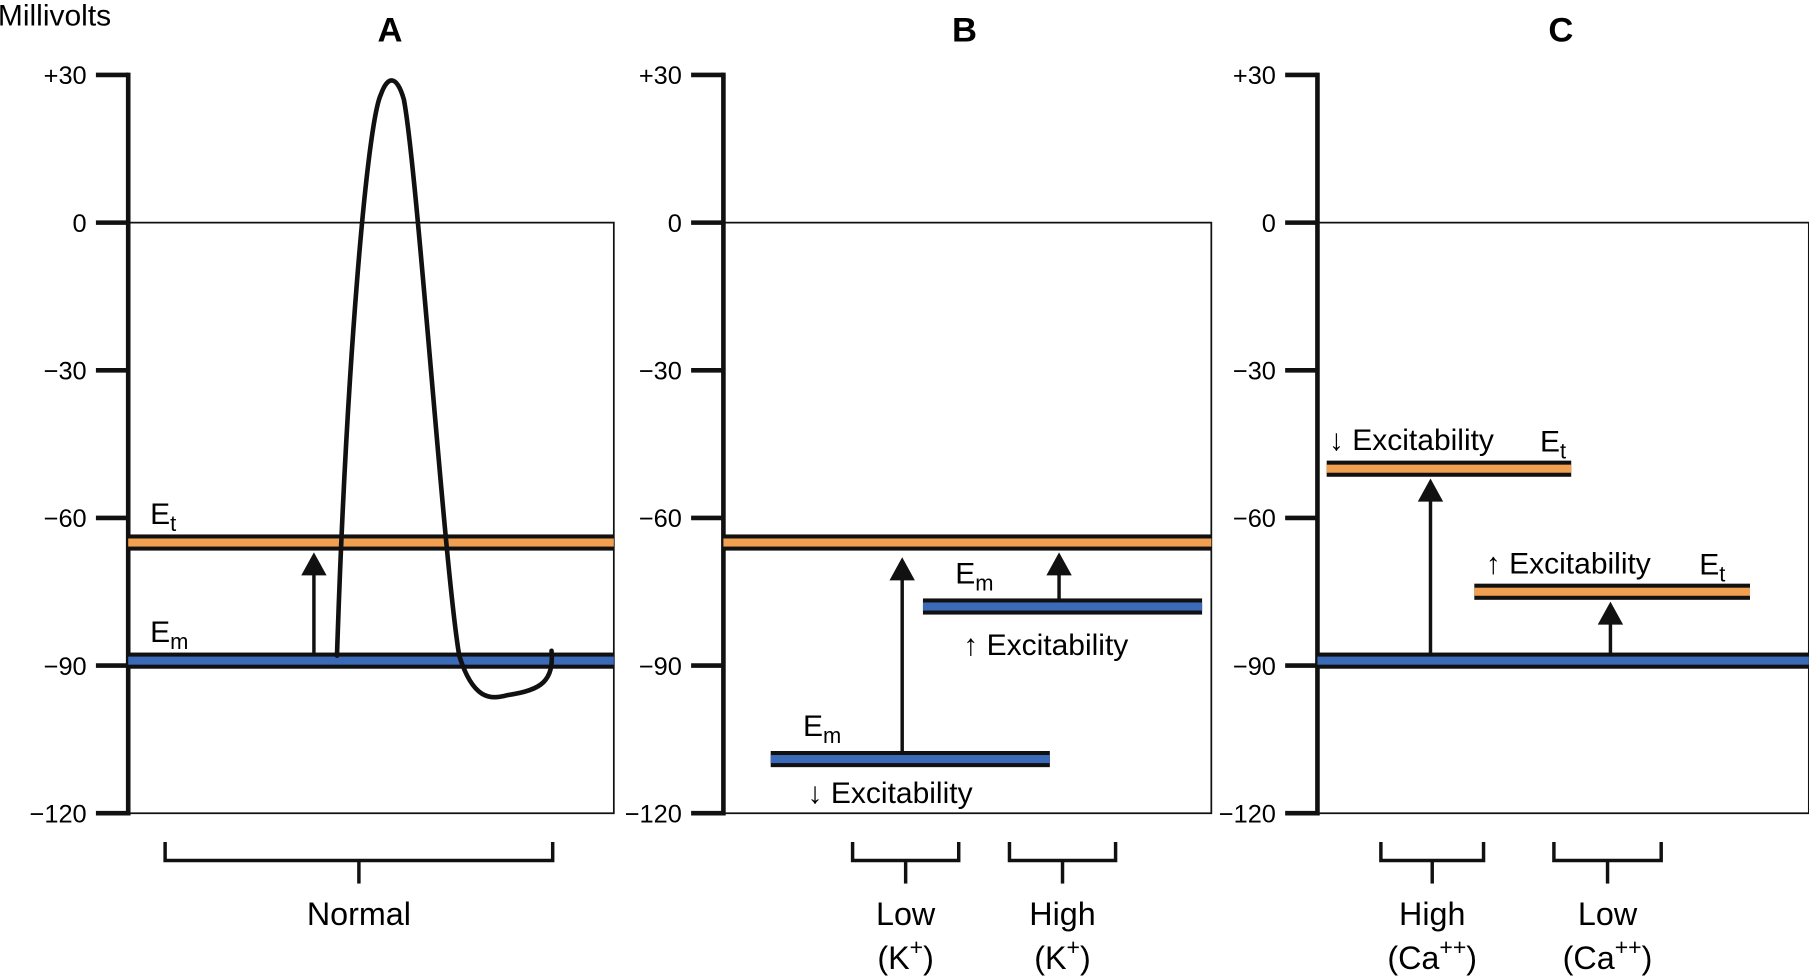 The width and height of the screenshot is (1809, 977). Describe the element at coordinates (444, 389) in the screenshot. I see `action-potential-trace` at that location.